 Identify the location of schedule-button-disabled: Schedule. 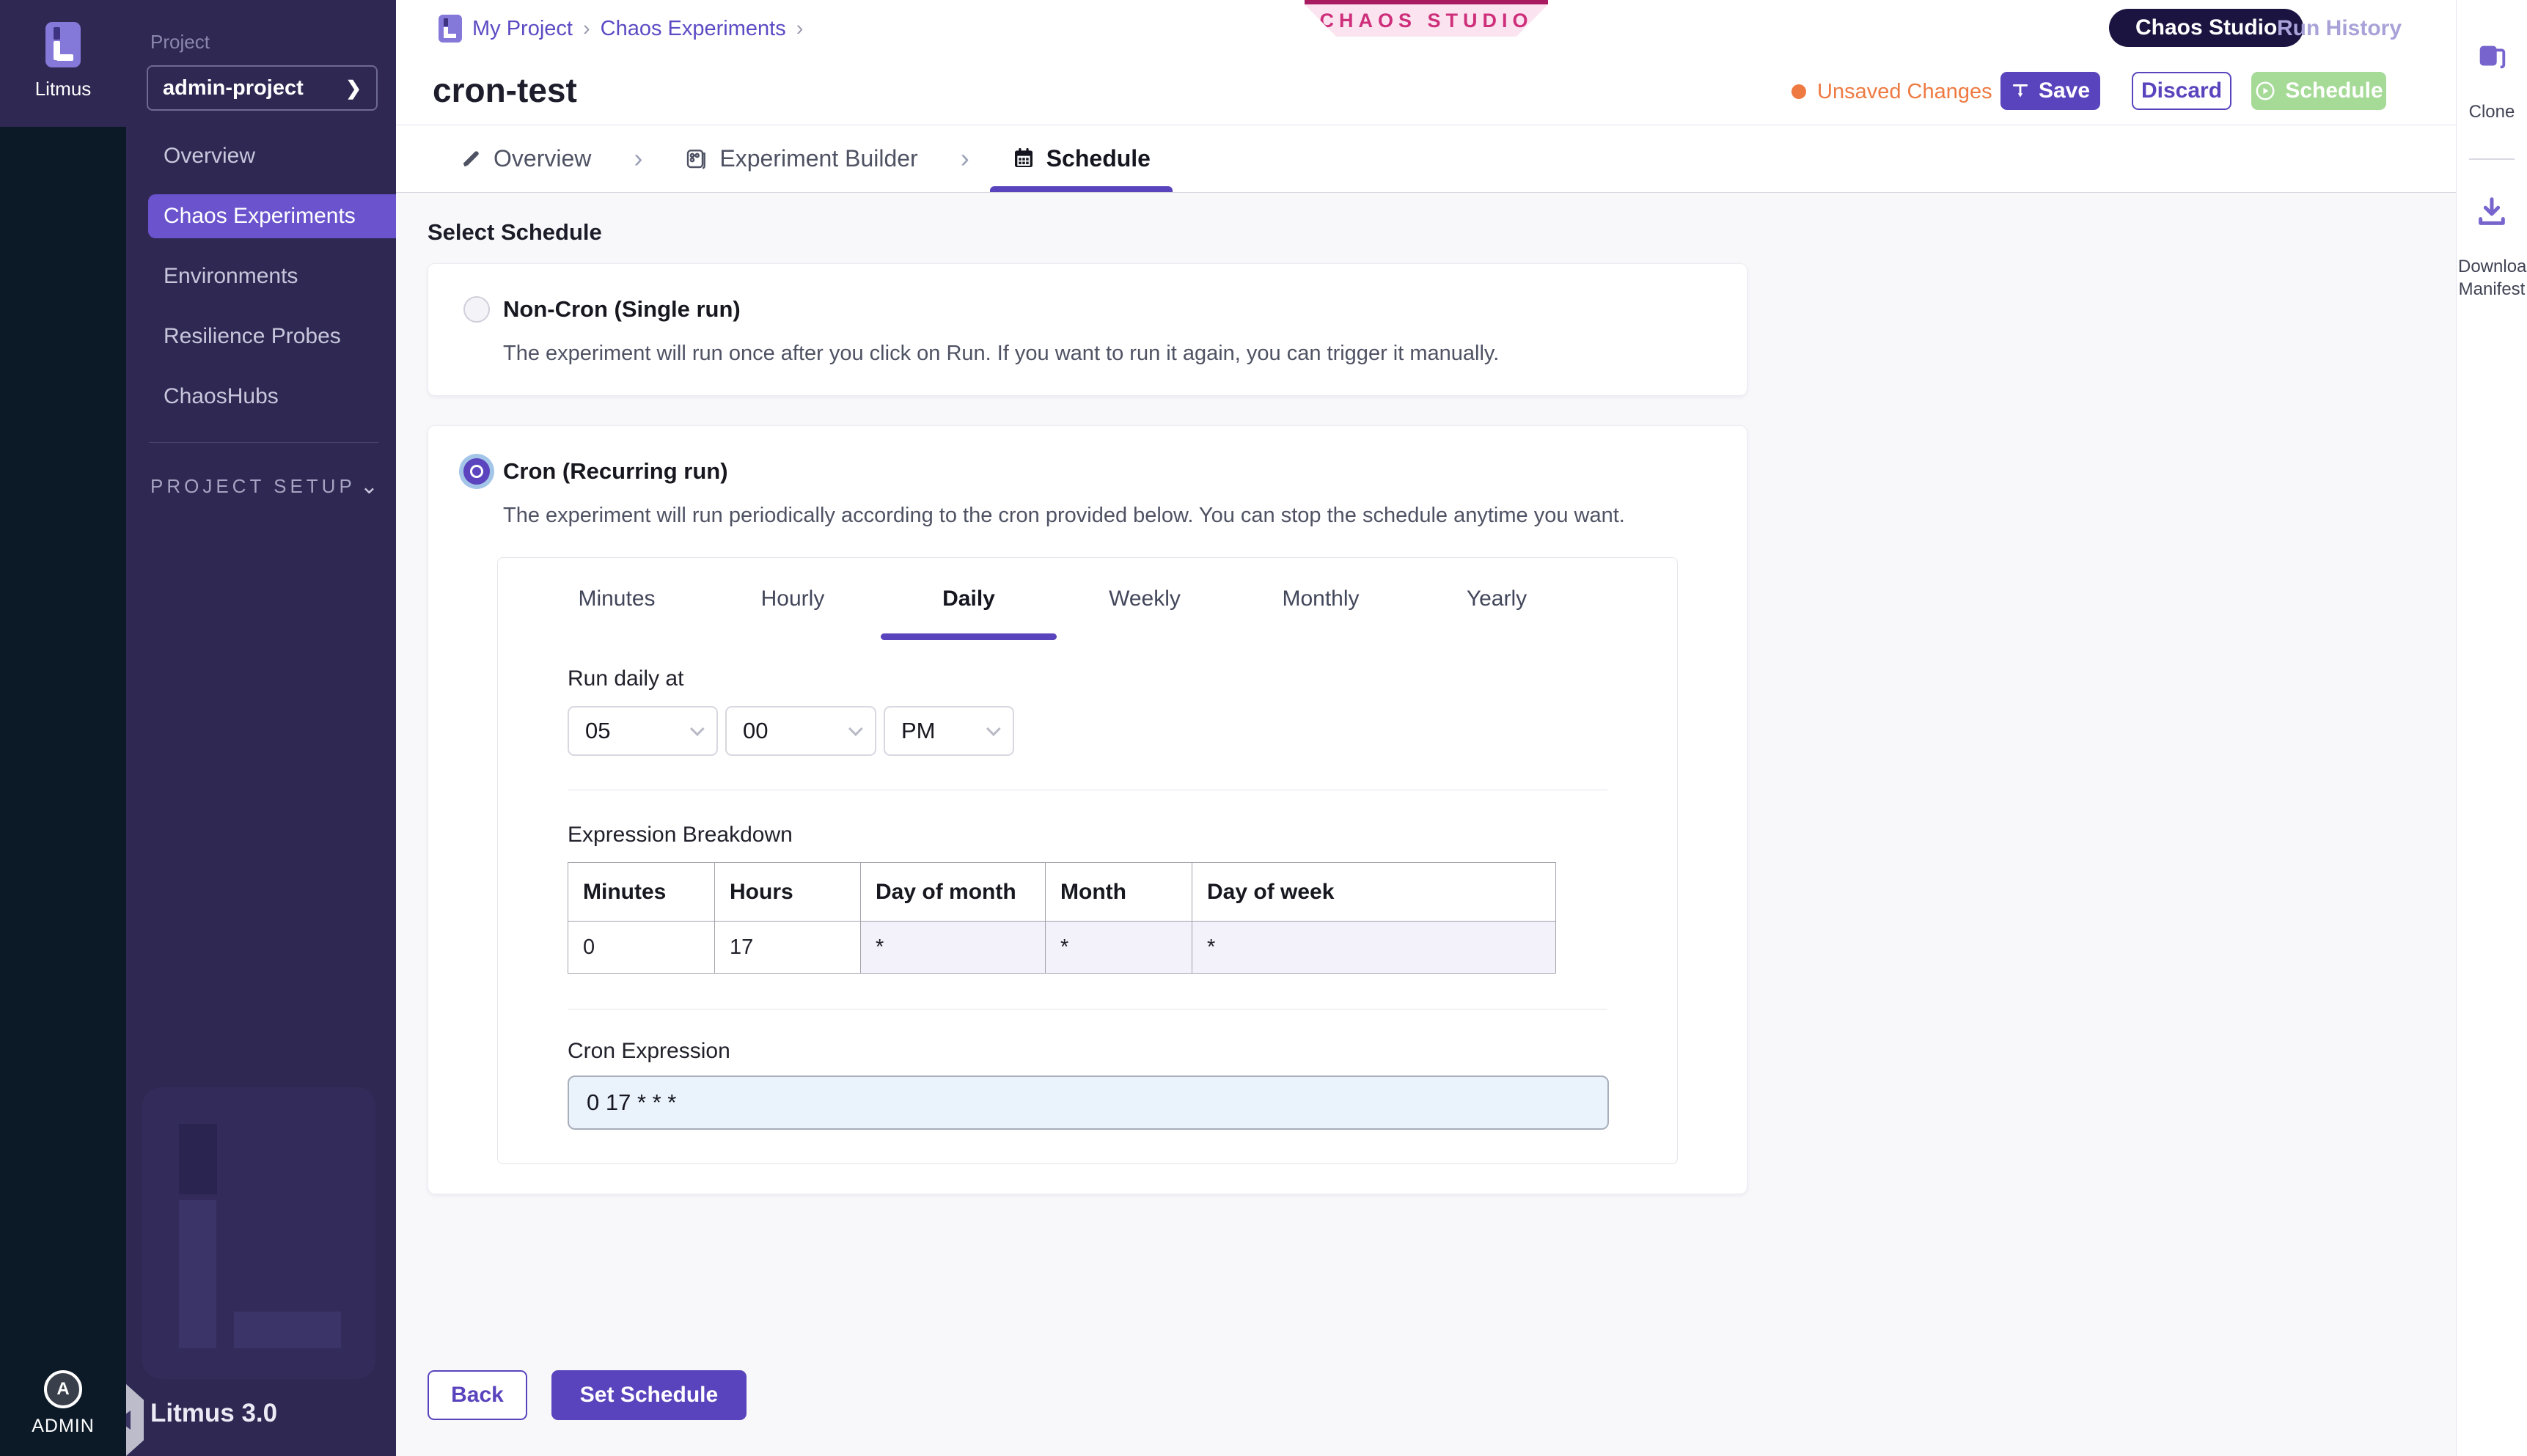
(2318, 91).